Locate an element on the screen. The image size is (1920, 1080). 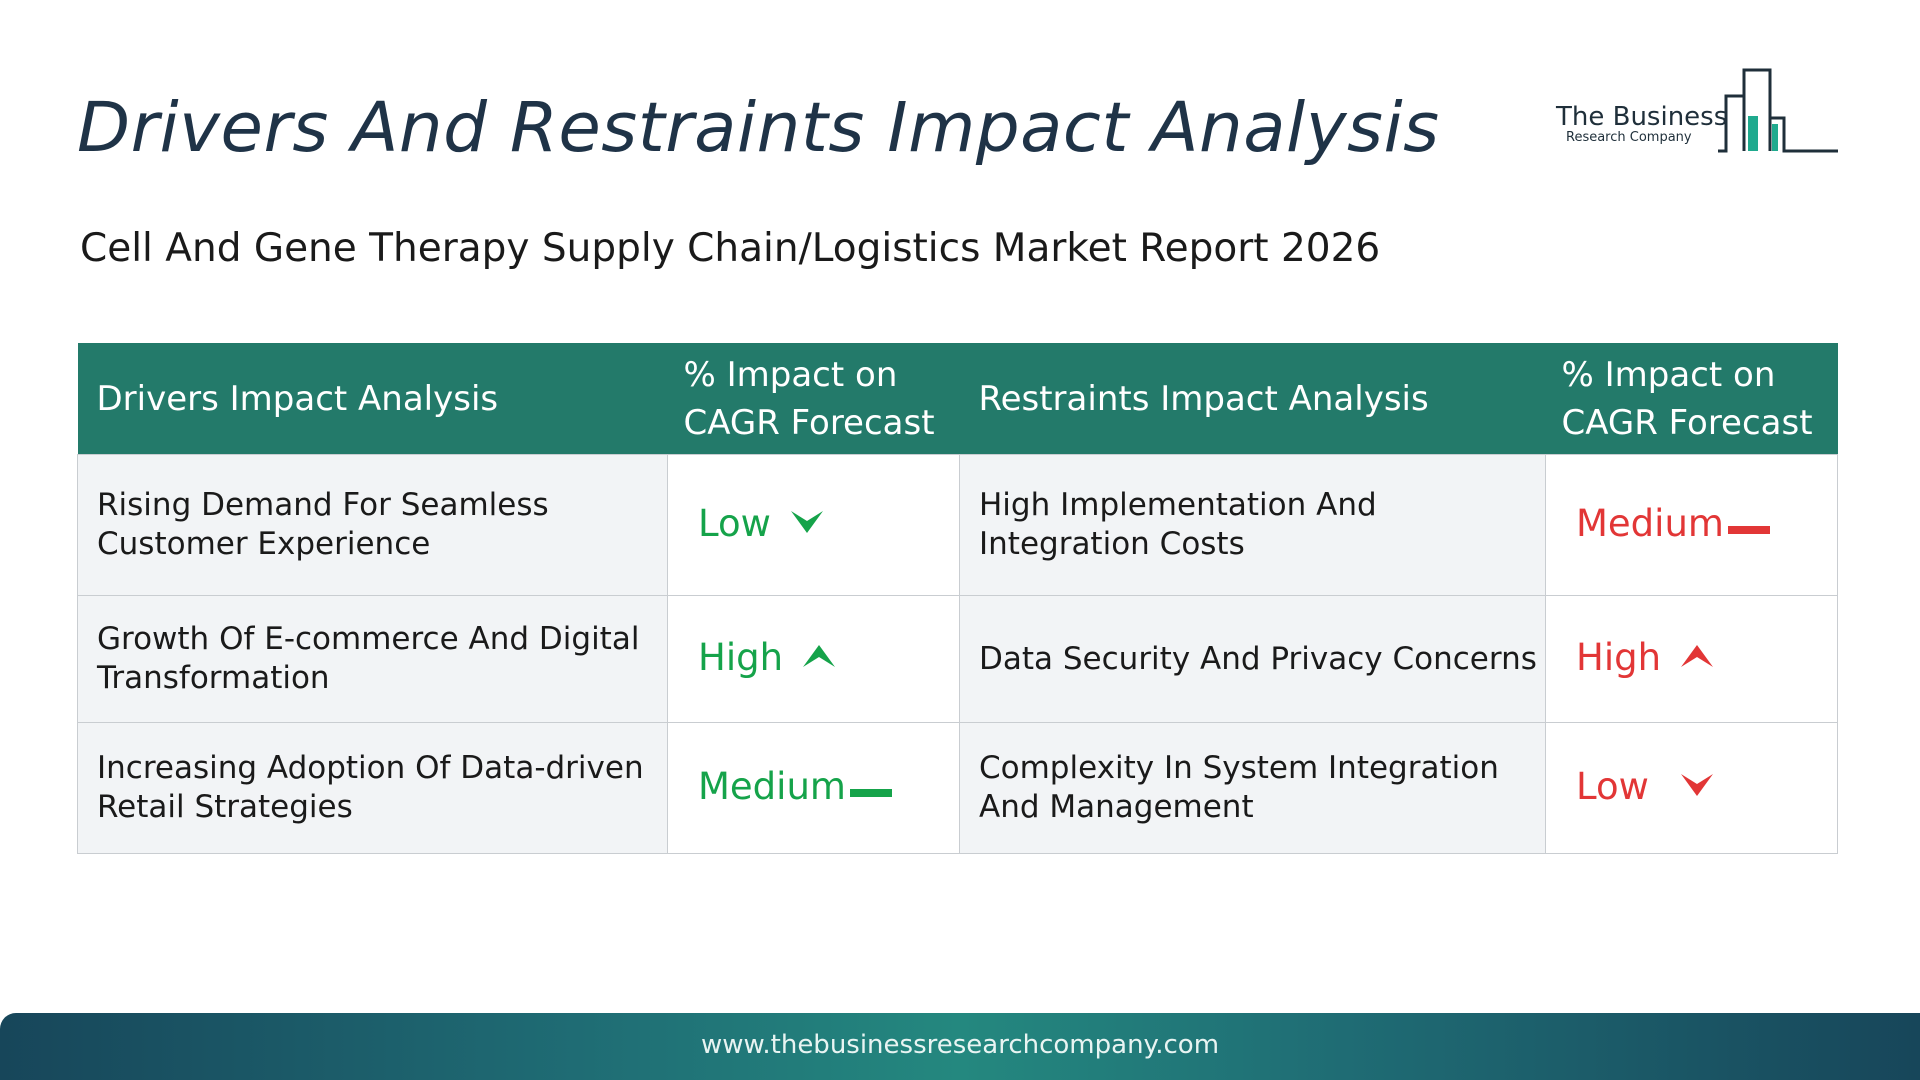
driver-impact-cell: High is located at coordinates (813, 659).